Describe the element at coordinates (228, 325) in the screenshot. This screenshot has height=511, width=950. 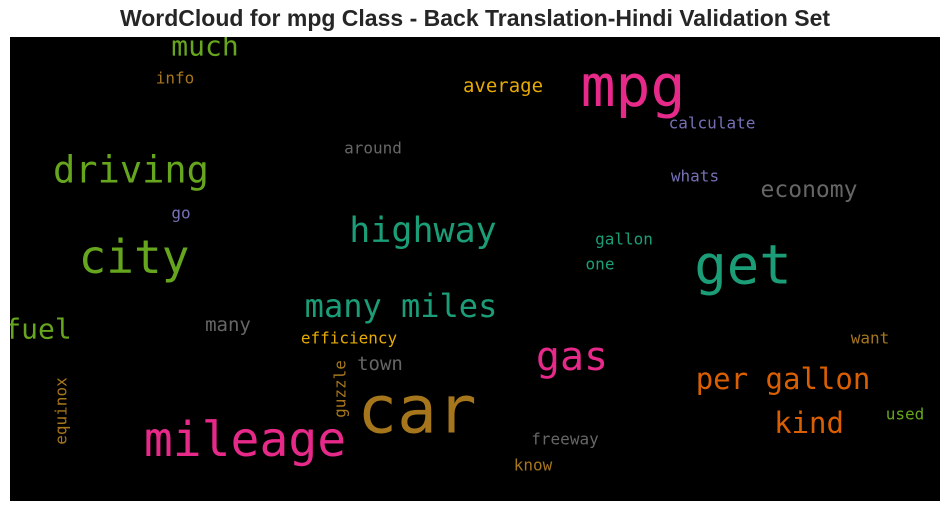
I see `word-many: many` at that location.